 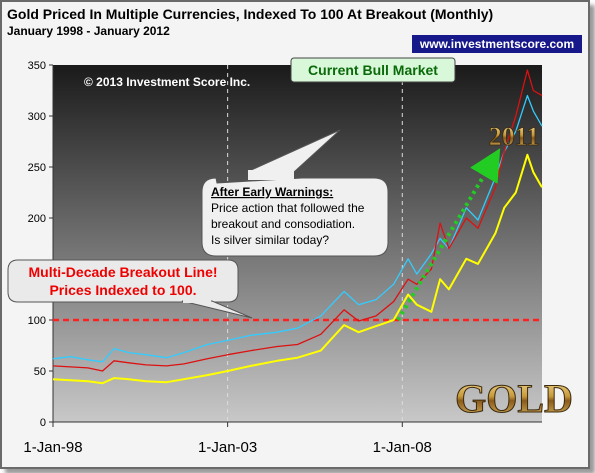 What do you see at coordinates (227, 447) in the screenshot?
I see `x-tick-label: 1-Jan-03` at bounding box center [227, 447].